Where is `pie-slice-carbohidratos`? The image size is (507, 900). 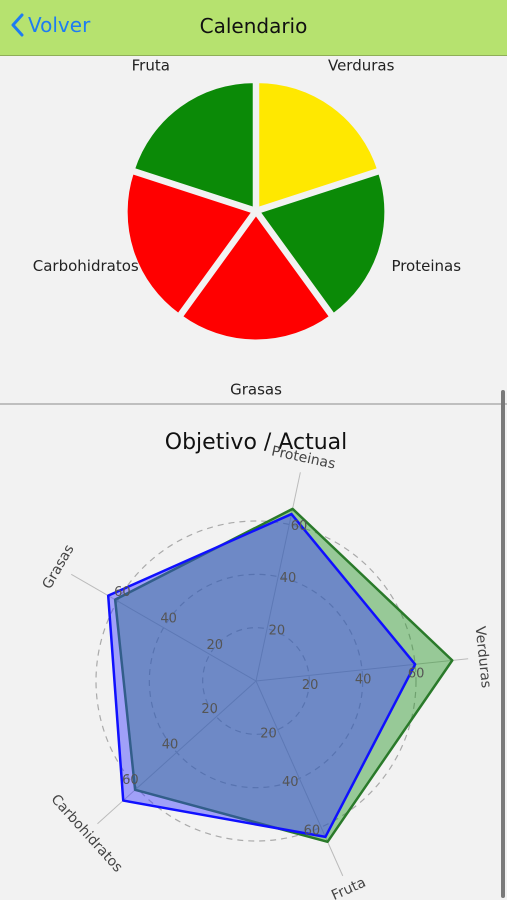 pie-slice-carbohidratos is located at coordinates (189, 244).